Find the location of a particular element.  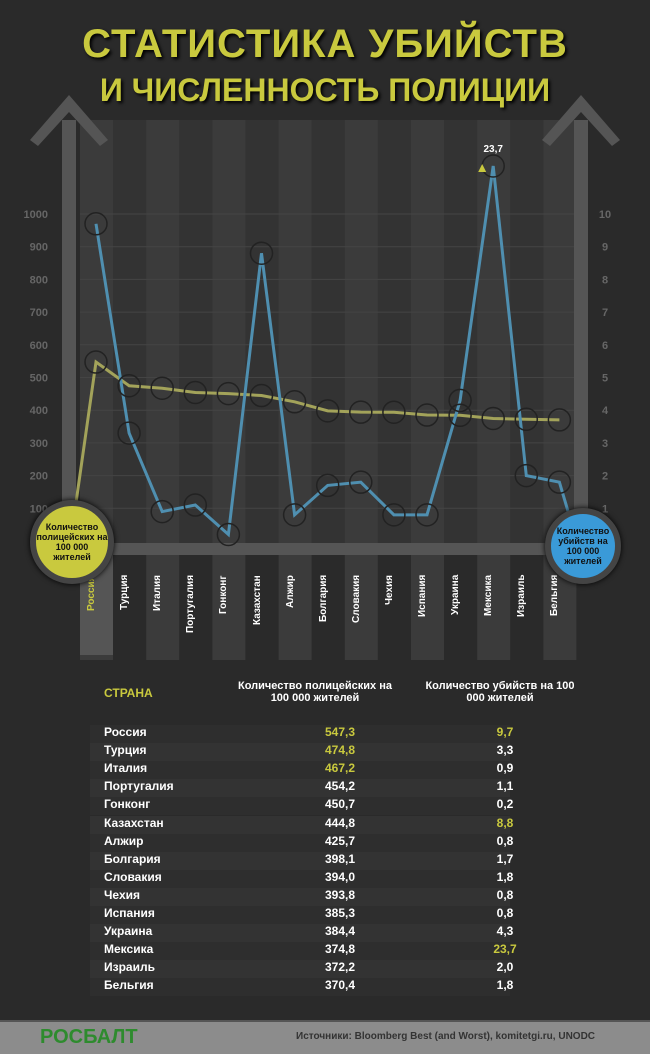

left-tick-label: 800 is located at coordinates (39, 280).